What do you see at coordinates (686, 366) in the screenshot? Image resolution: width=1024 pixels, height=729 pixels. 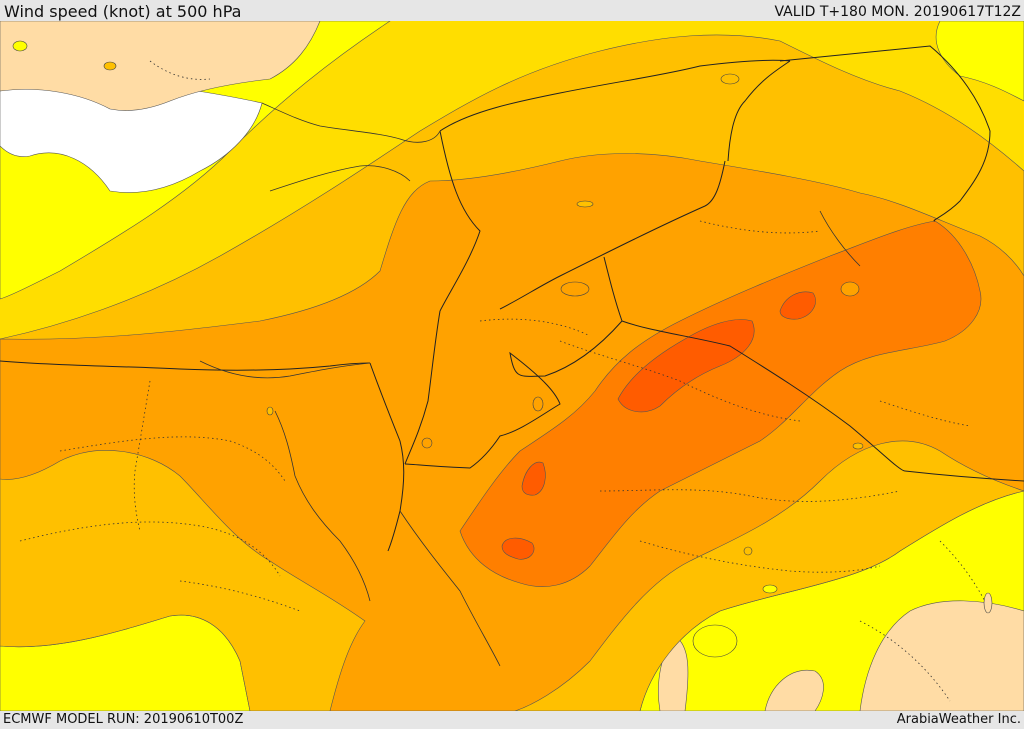 I see `band-max` at bounding box center [686, 366].